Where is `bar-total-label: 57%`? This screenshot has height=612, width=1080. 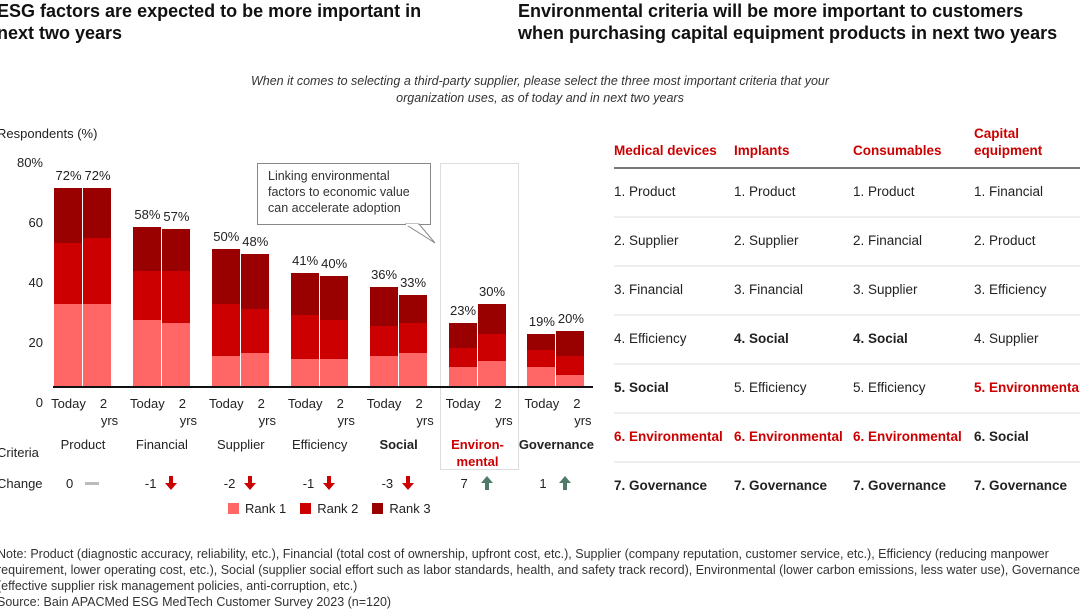 bar-total-label: 57% is located at coordinates (176, 217).